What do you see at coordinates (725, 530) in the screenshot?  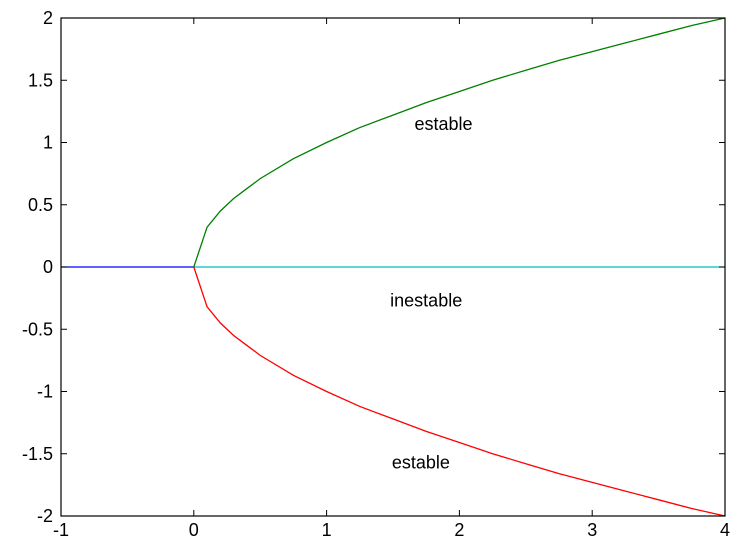 I see `x-tick-label: 4` at bounding box center [725, 530].